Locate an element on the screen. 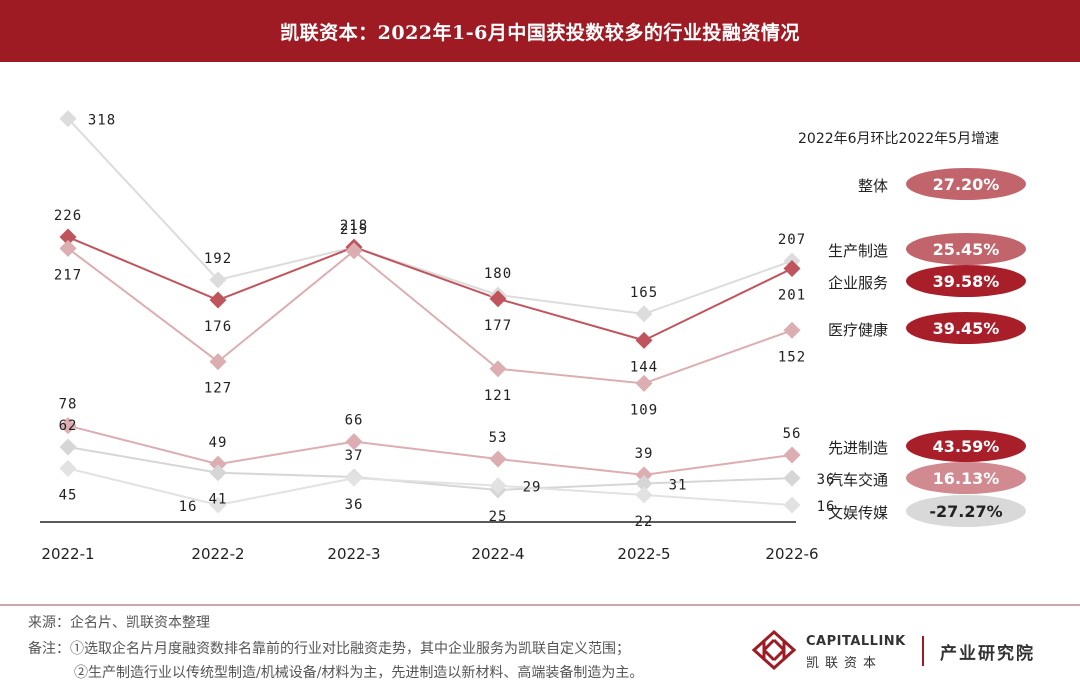 The height and width of the screenshot is (687, 1080). data-label: 176 is located at coordinates (218, 327).